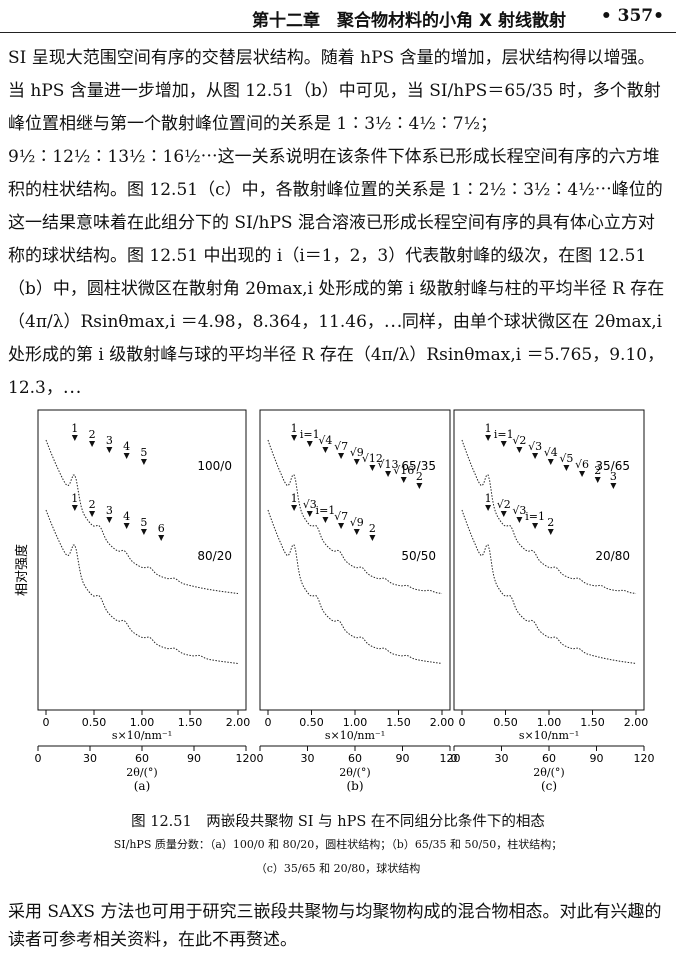 This screenshot has width=676, height=954. What do you see at coordinates (388, 464) in the screenshot?
I see `peak-label: √13` at bounding box center [388, 464].